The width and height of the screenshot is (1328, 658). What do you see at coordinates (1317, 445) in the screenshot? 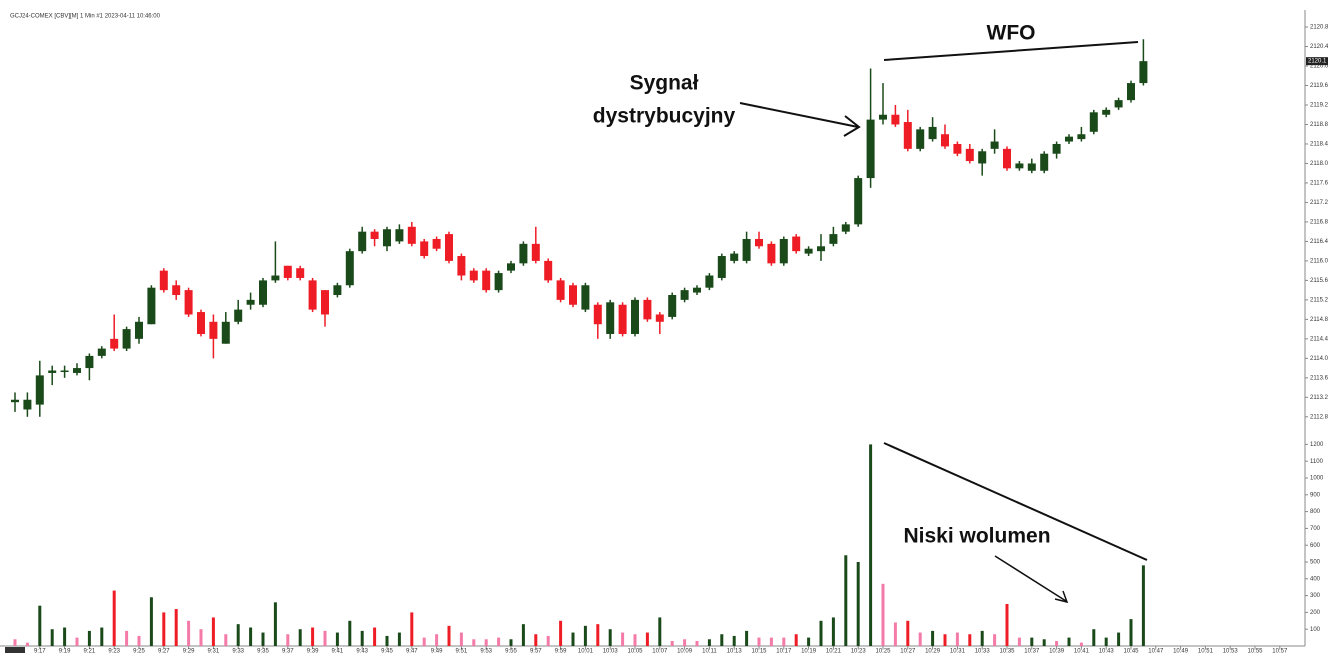
I see `y-tick-label: 1200` at bounding box center [1317, 445].